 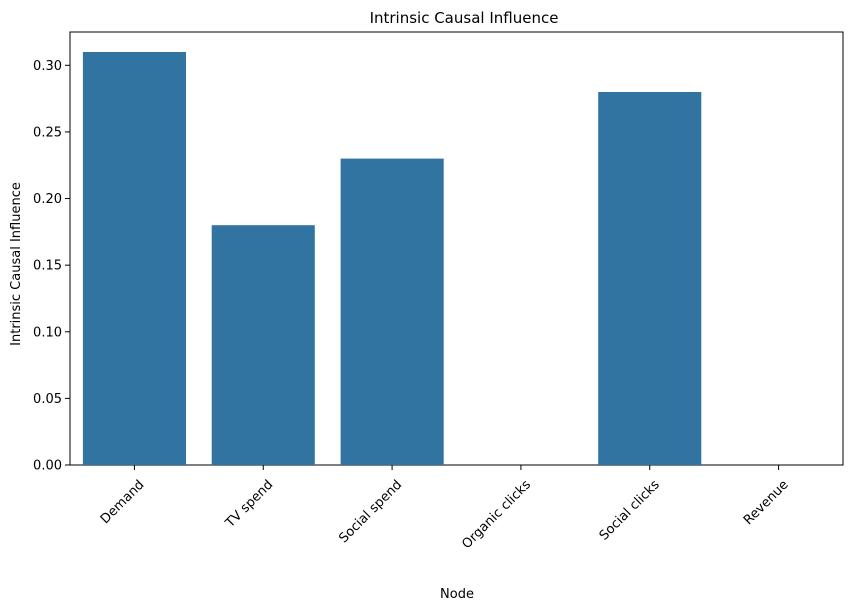 What do you see at coordinates (47, 332) in the screenshot?
I see `y-tick-label: 0.10` at bounding box center [47, 332].